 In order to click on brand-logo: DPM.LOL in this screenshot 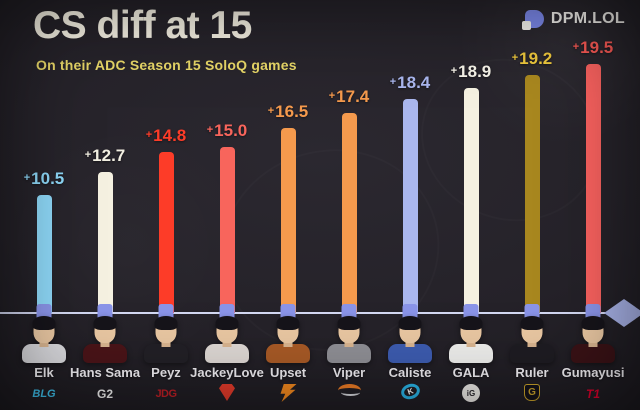, I will do `click(573, 20)`.